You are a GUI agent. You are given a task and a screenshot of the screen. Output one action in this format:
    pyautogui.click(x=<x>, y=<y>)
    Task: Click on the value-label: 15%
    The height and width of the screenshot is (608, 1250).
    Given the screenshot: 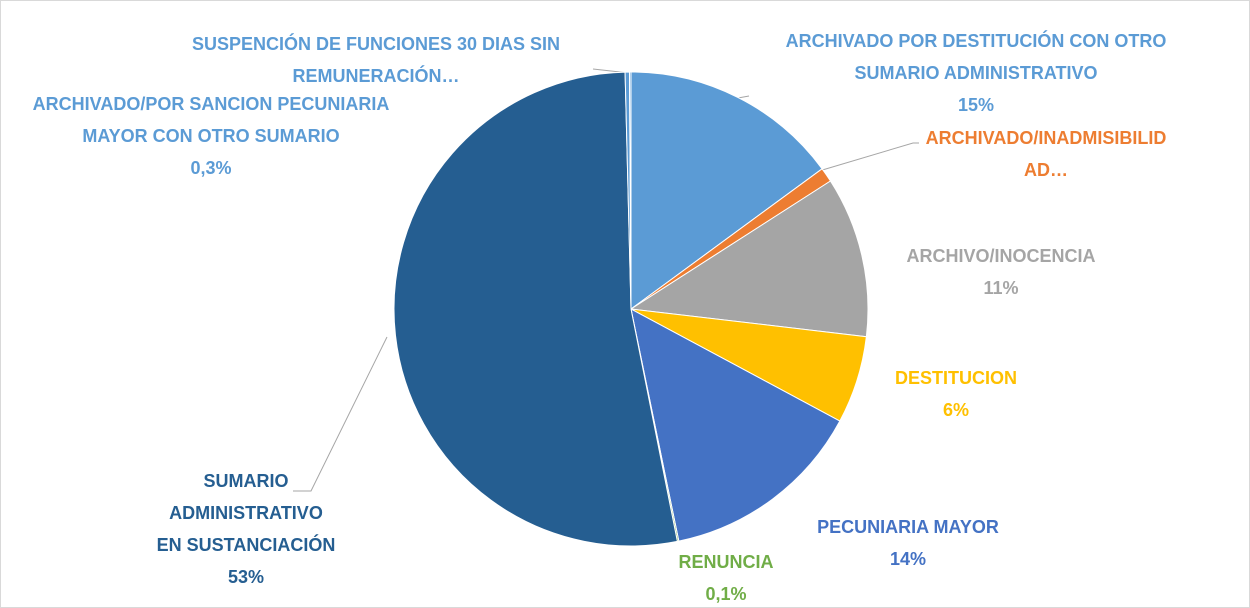 What is the action you would take?
    pyautogui.click(x=976, y=105)
    